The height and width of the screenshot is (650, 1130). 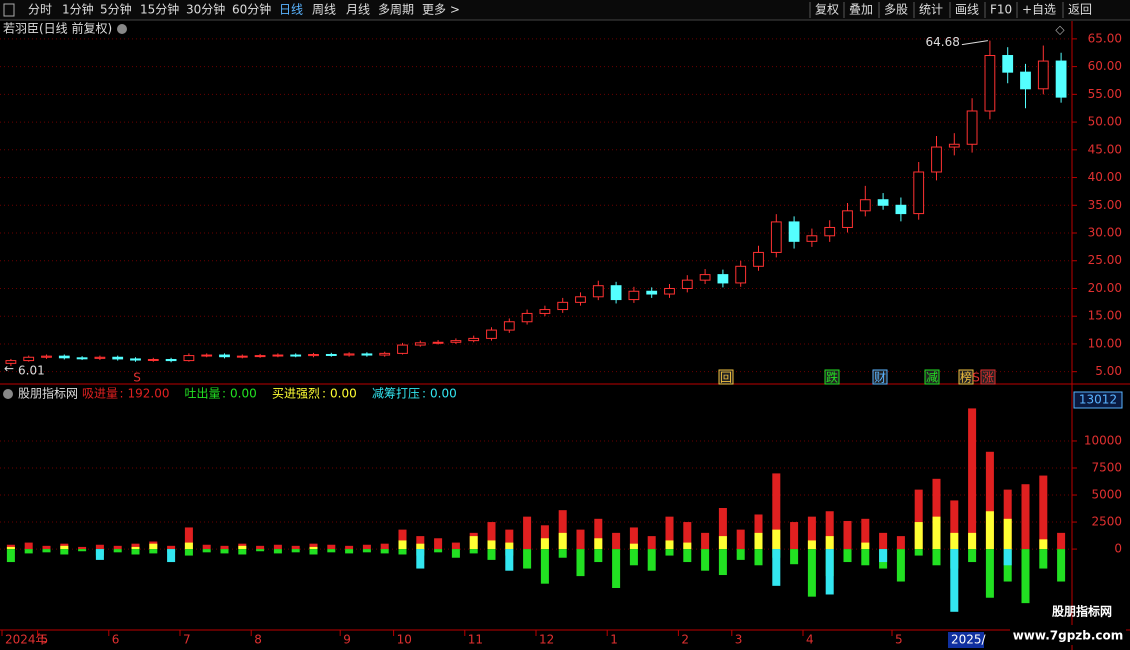 I want to click on toolbar-tab: 5分钟, so click(x=116, y=9).